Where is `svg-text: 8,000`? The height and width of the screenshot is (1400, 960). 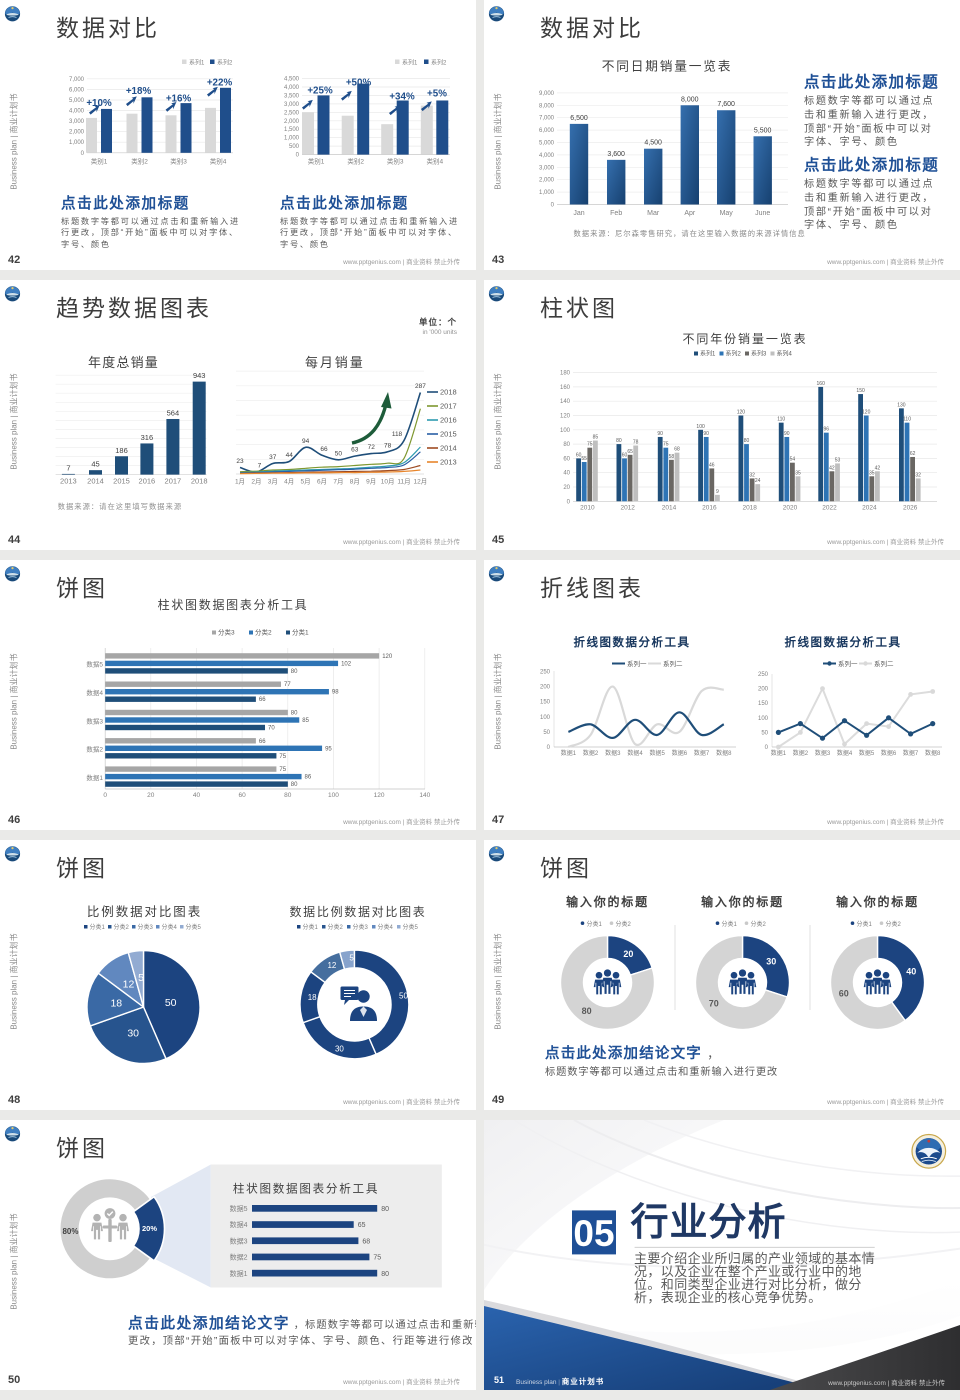
svg-text: 8,000 is located at coordinates (547, 106).